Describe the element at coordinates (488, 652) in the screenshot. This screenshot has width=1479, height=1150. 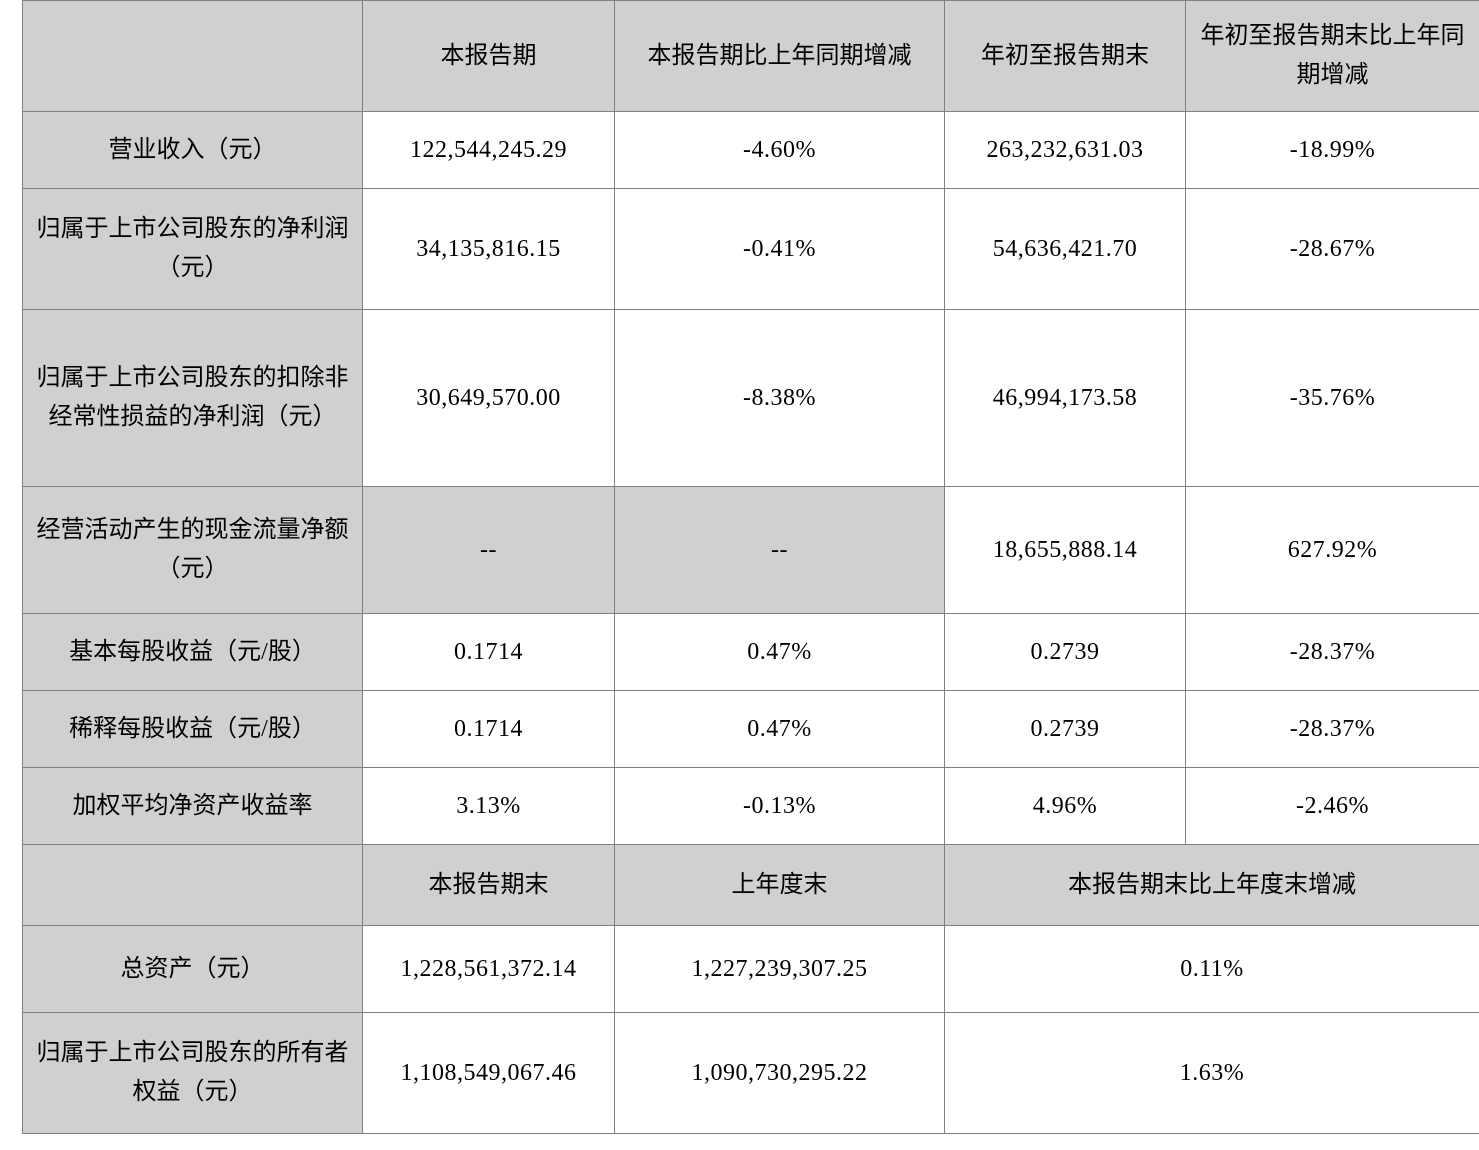
I see `cell-basic-eps-current-period: 0.1714` at that location.